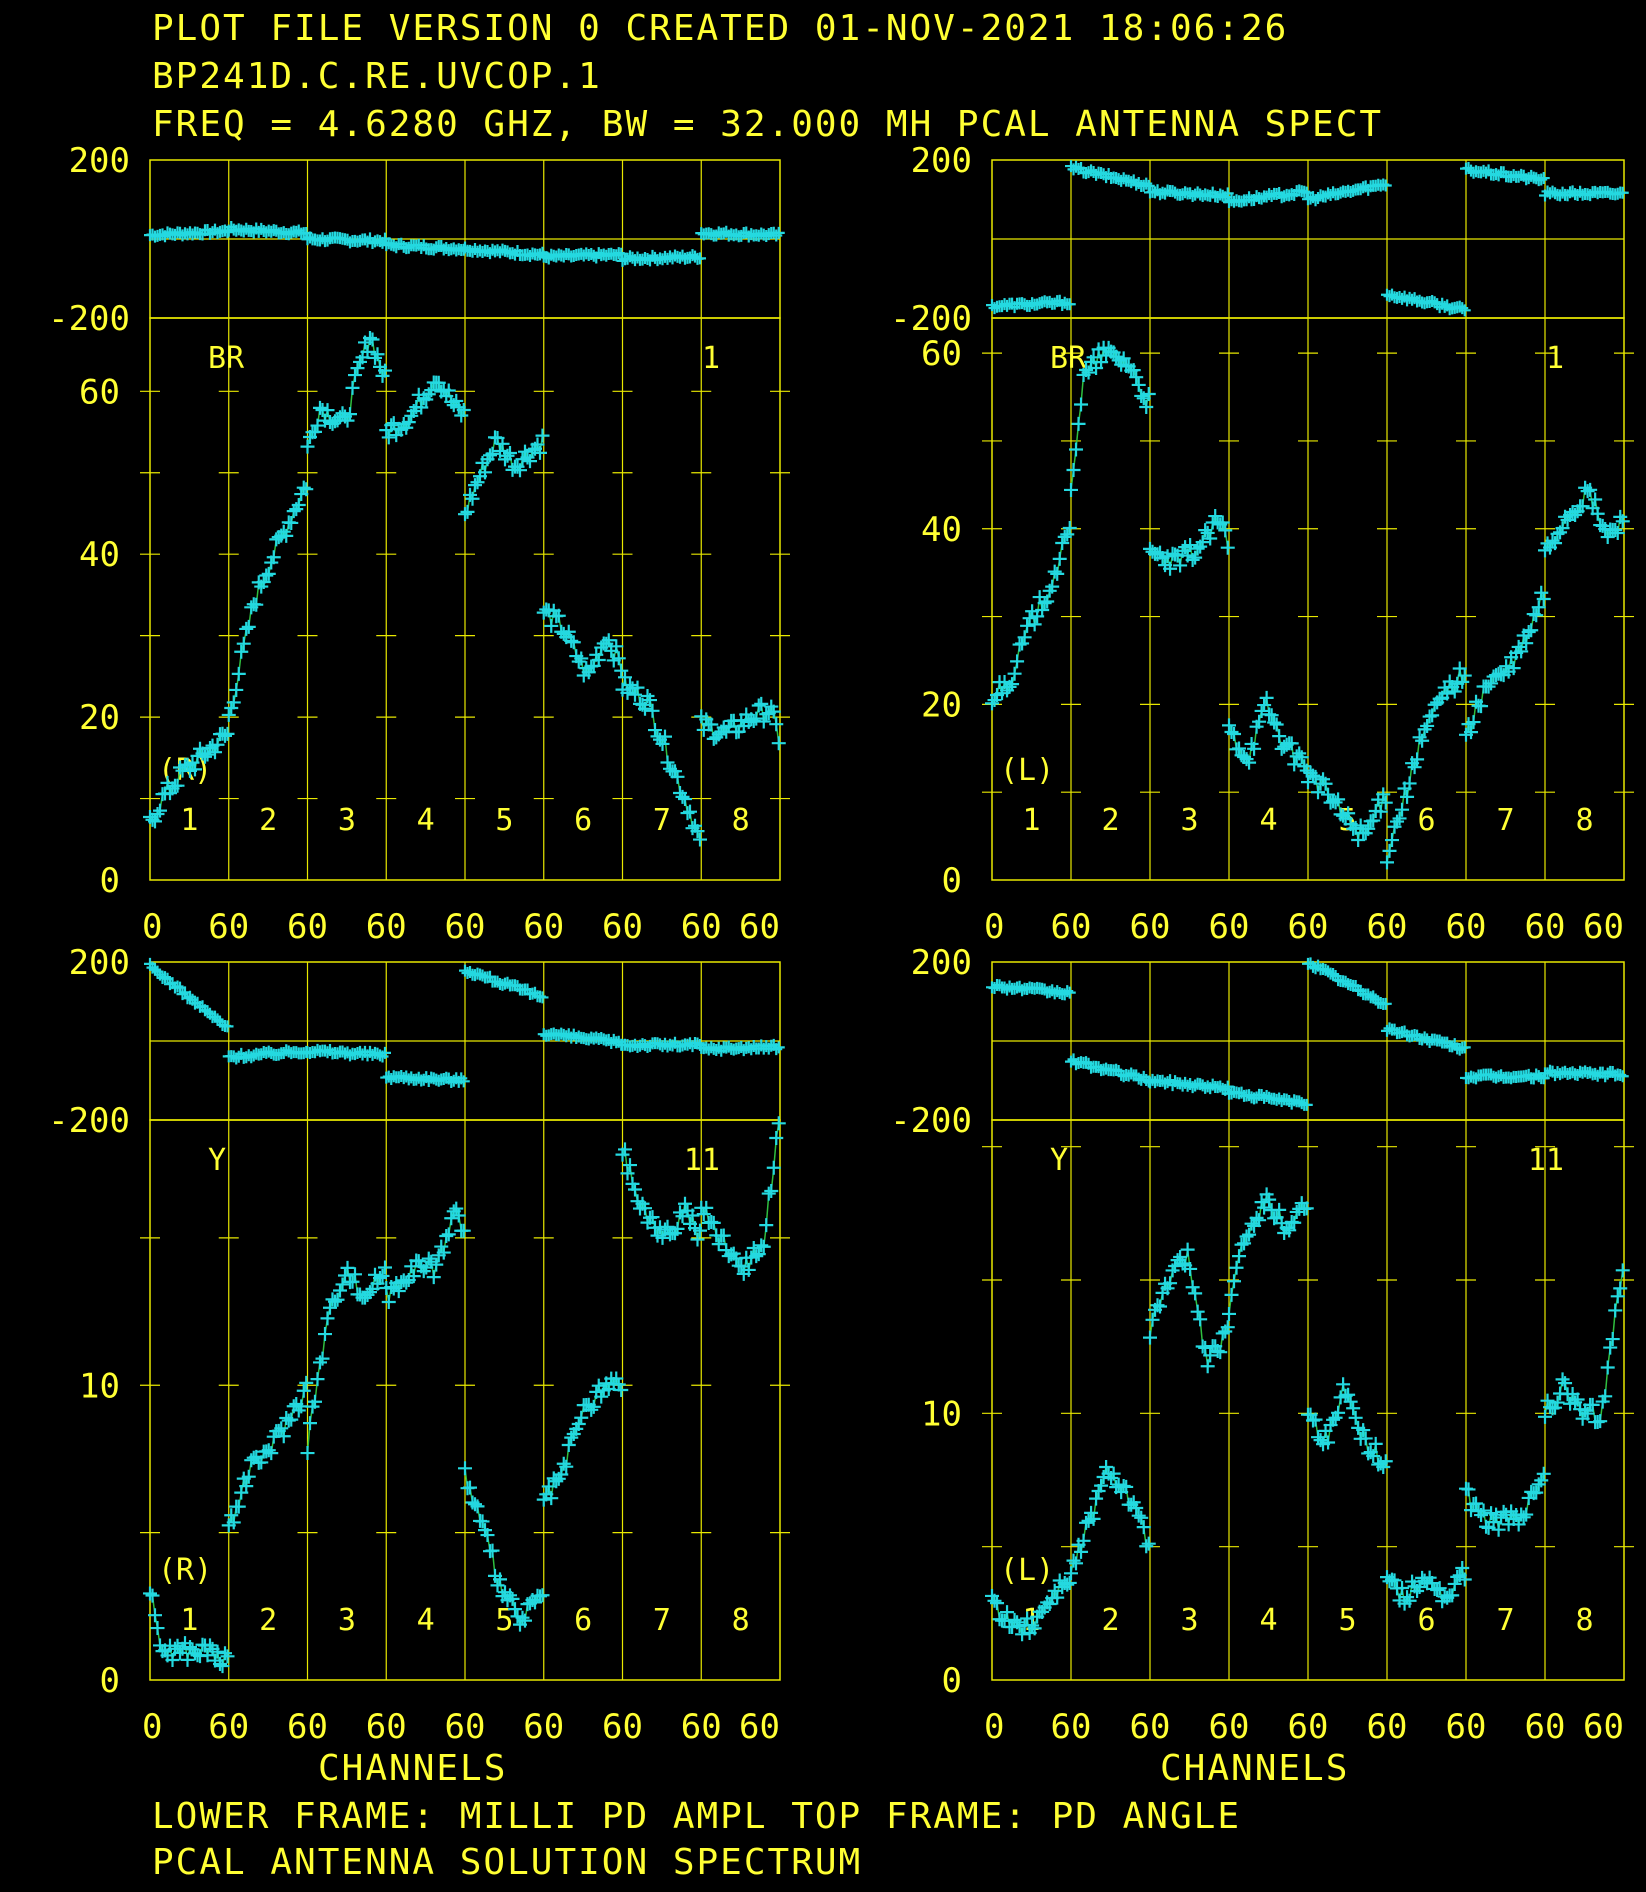 This screenshot has width=1646, height=1892. I want to click on antenna-label: Y, so click(1059, 1160).